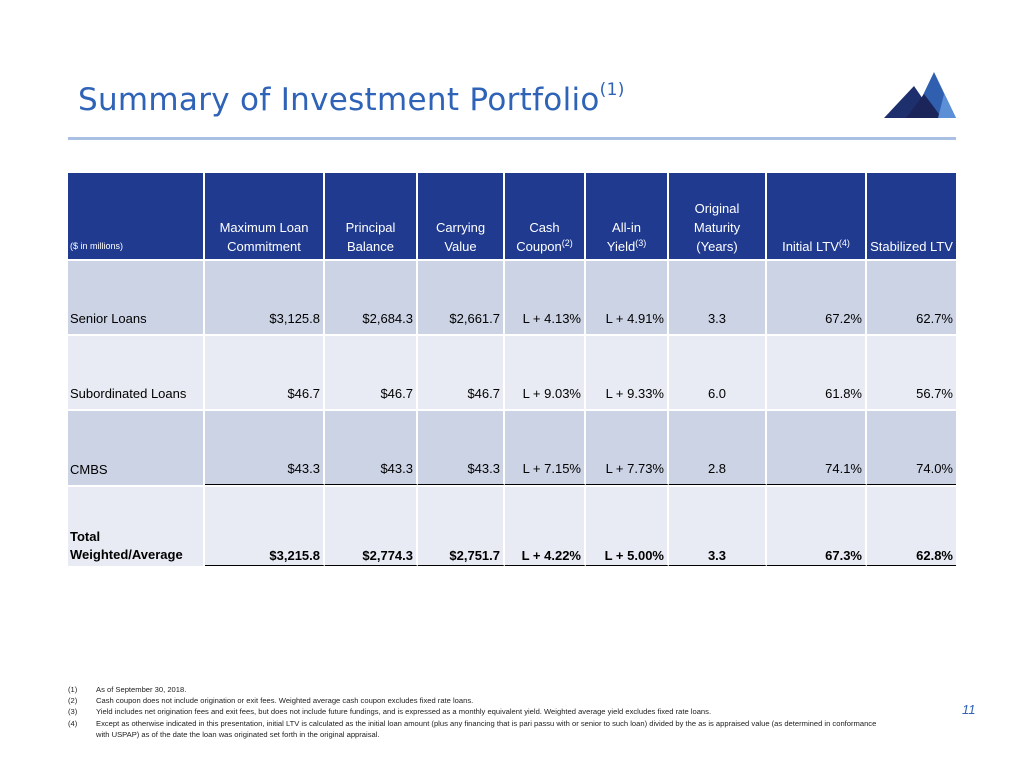 Image resolution: width=1024 pixels, height=768 pixels. What do you see at coordinates (371, 216) in the screenshot?
I see `column-header-principal-balance: Principal Balance` at bounding box center [371, 216].